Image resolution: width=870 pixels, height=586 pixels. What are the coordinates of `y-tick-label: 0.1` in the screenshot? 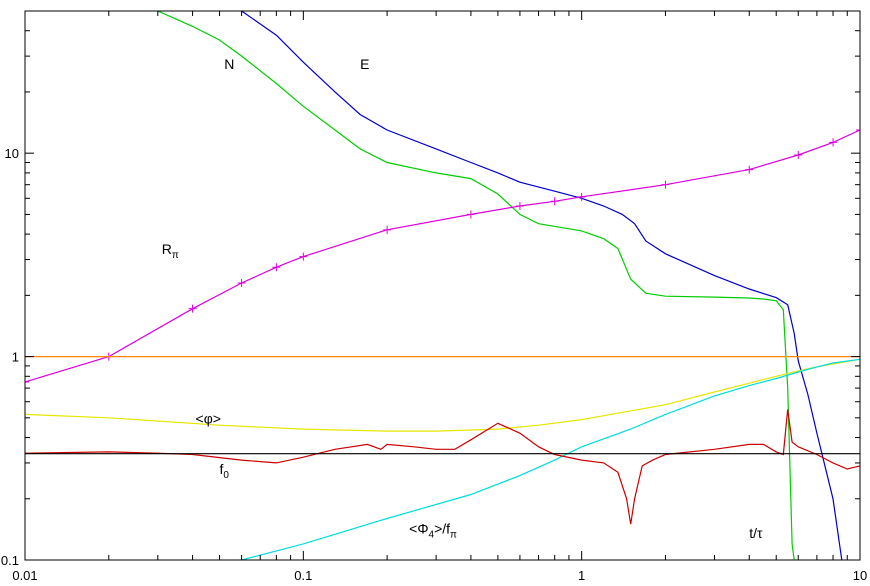 It's located at (10, 560).